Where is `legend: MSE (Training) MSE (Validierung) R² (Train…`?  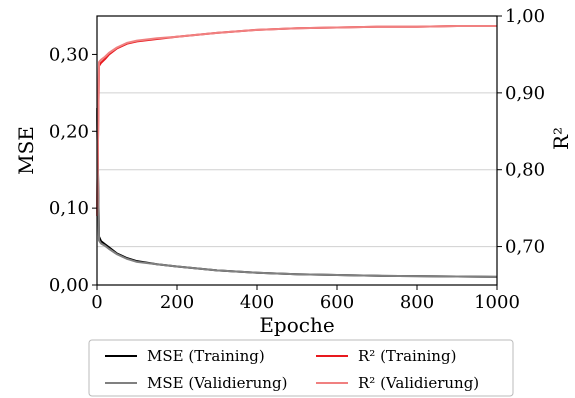 legend: MSE (Training) MSE (Validierung) R² (Train… is located at coordinates (301, 368).